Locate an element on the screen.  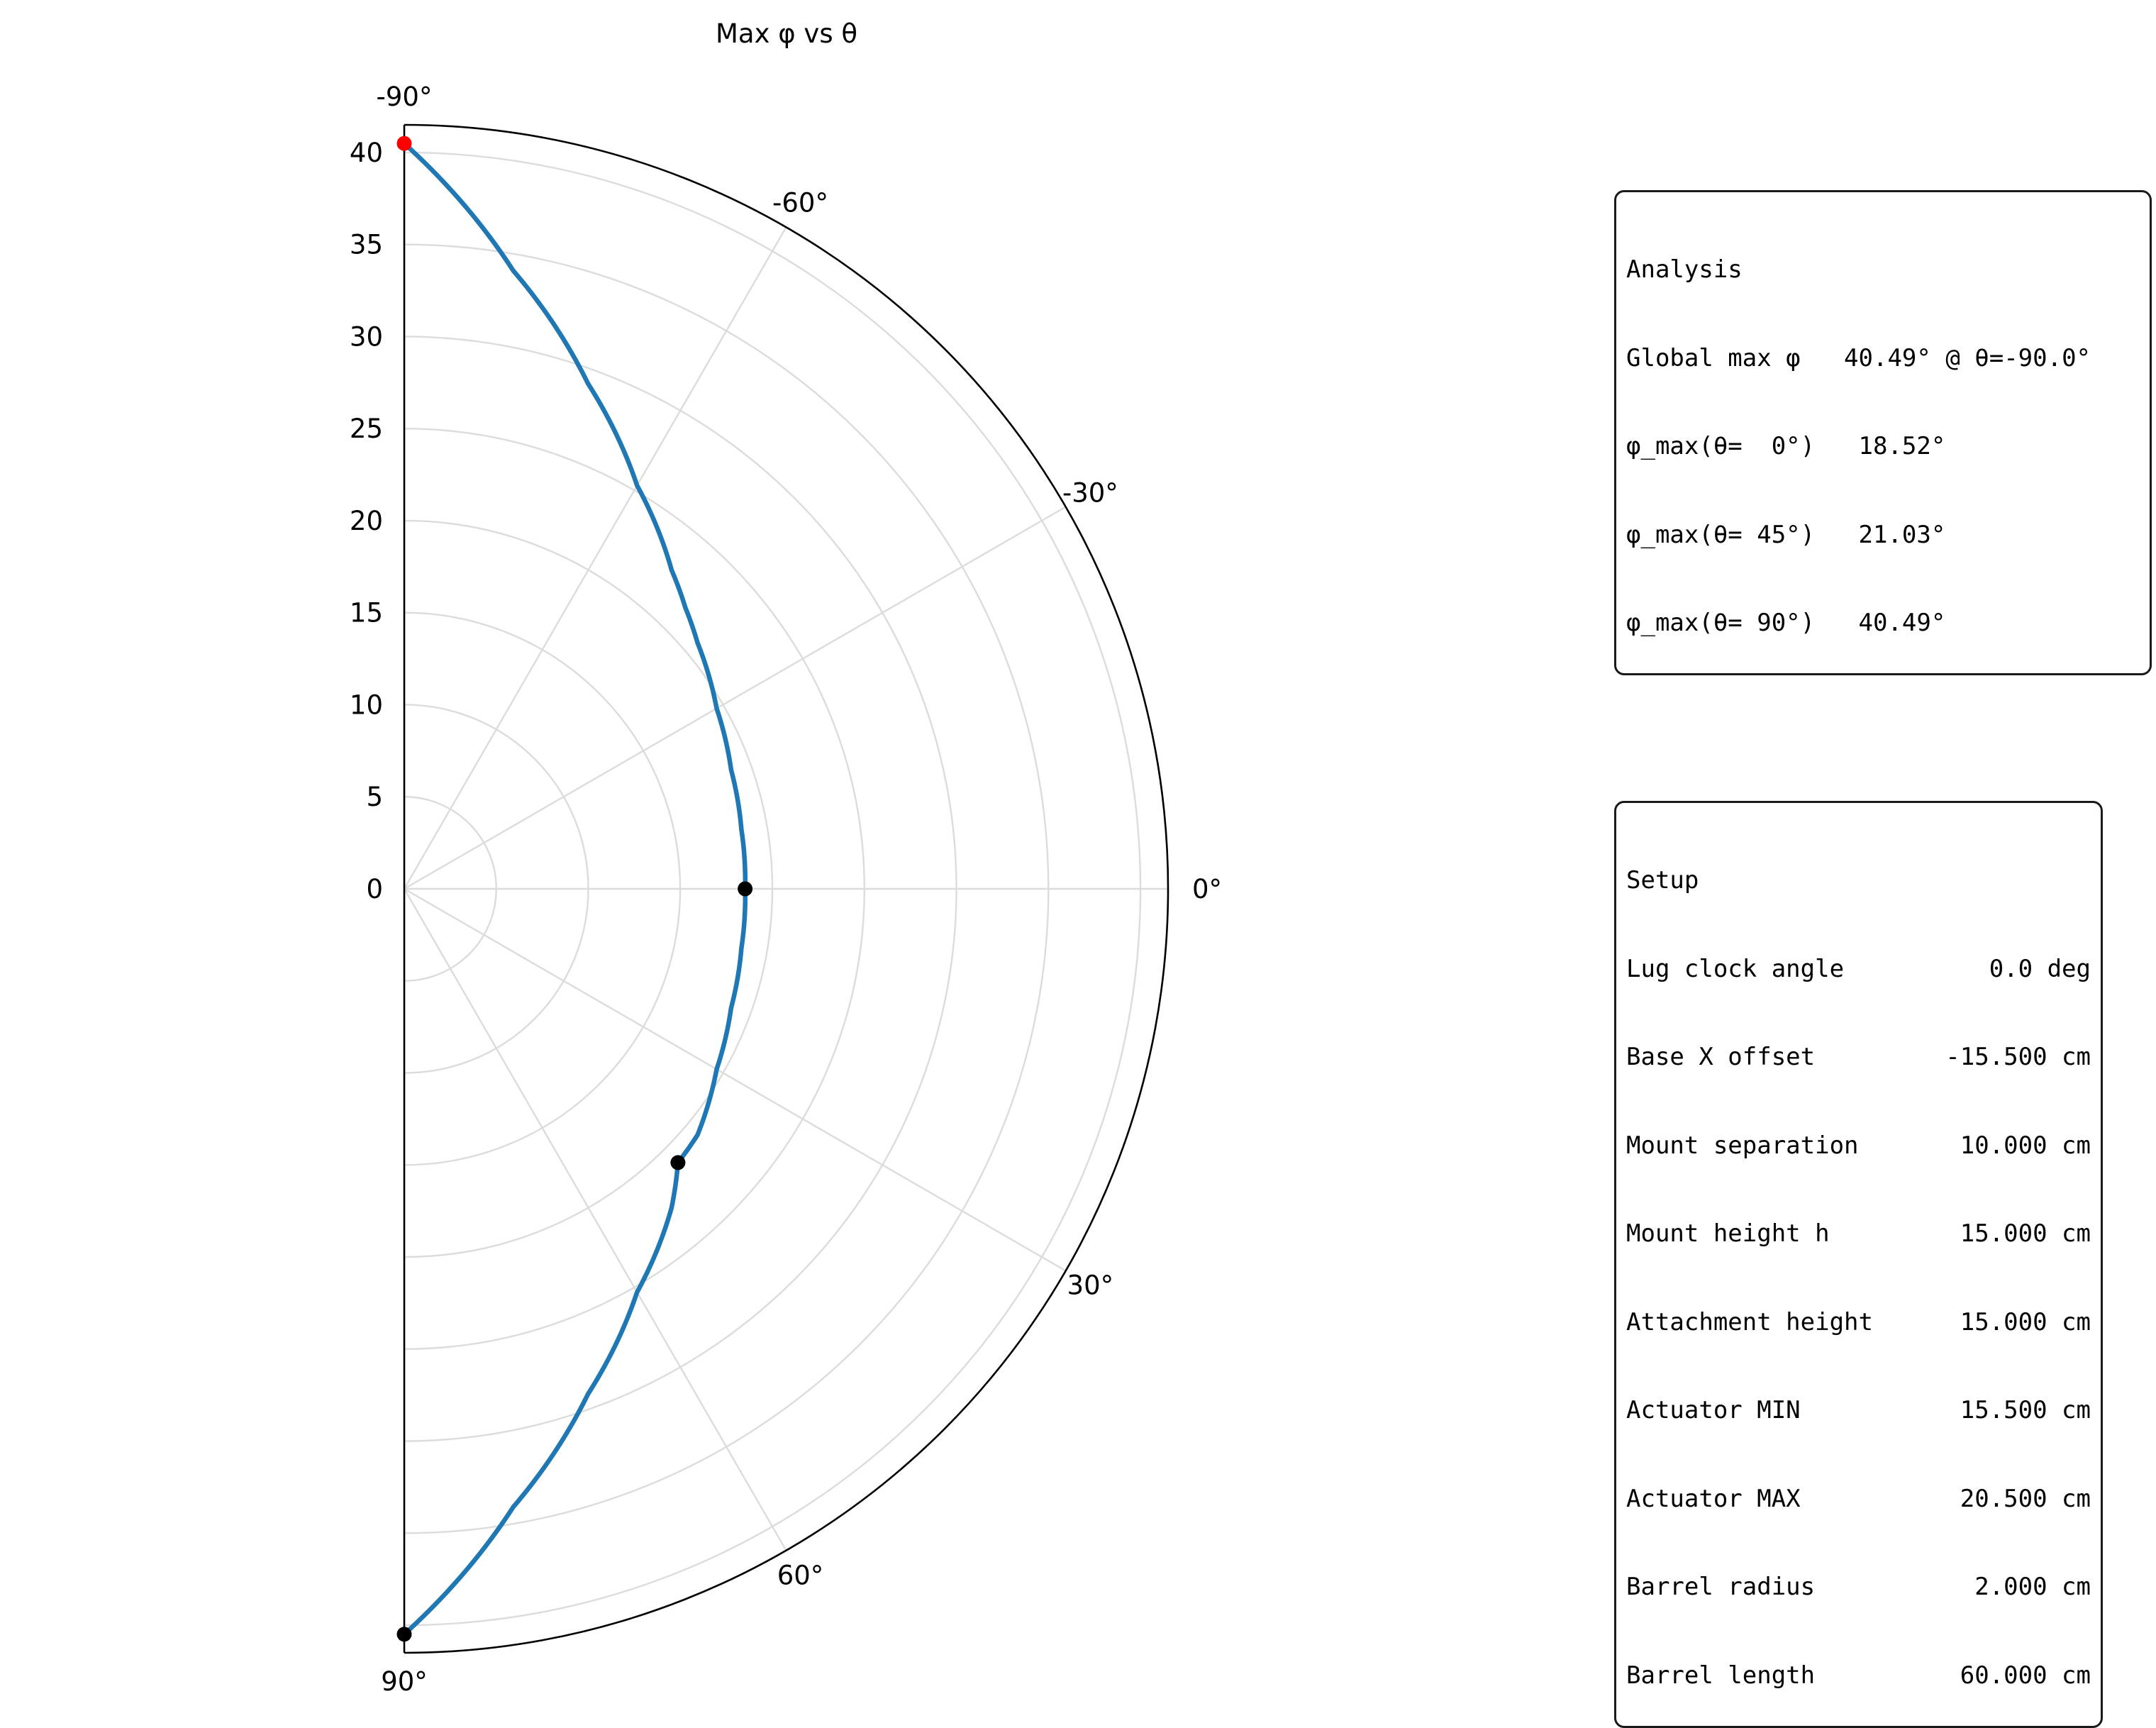
theta-tick-label: -90° is located at coordinates (405, 97).